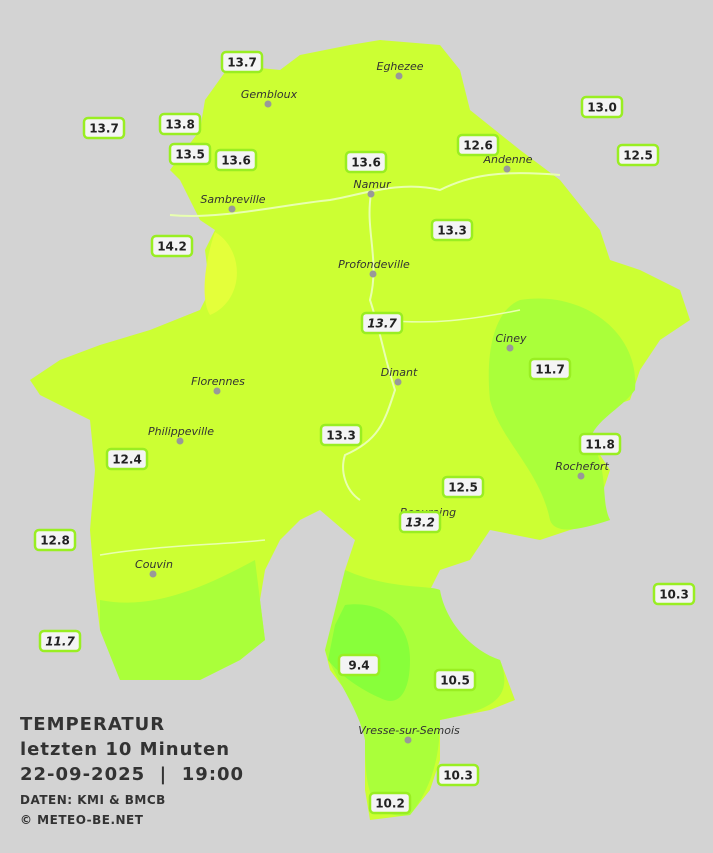 The width and height of the screenshot is (713, 853). What do you see at coordinates (269, 94) in the screenshot?
I see `city-name: Gembloux` at bounding box center [269, 94].